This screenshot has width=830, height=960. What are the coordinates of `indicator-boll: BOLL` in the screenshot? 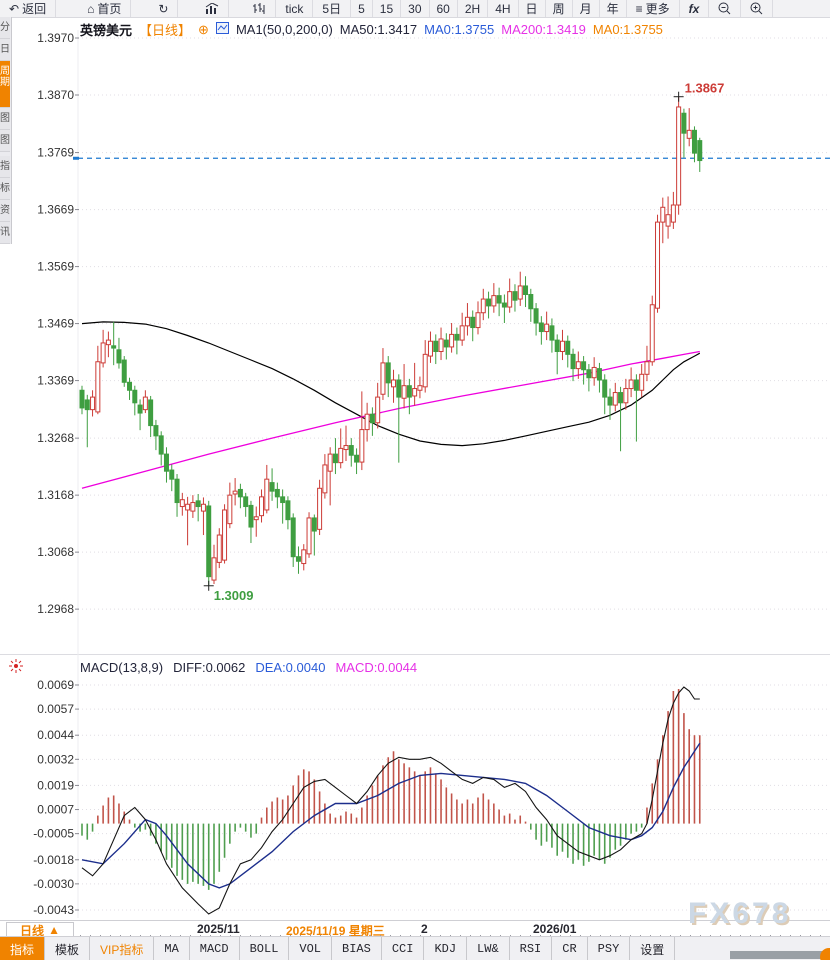 It's located at (265, 948).